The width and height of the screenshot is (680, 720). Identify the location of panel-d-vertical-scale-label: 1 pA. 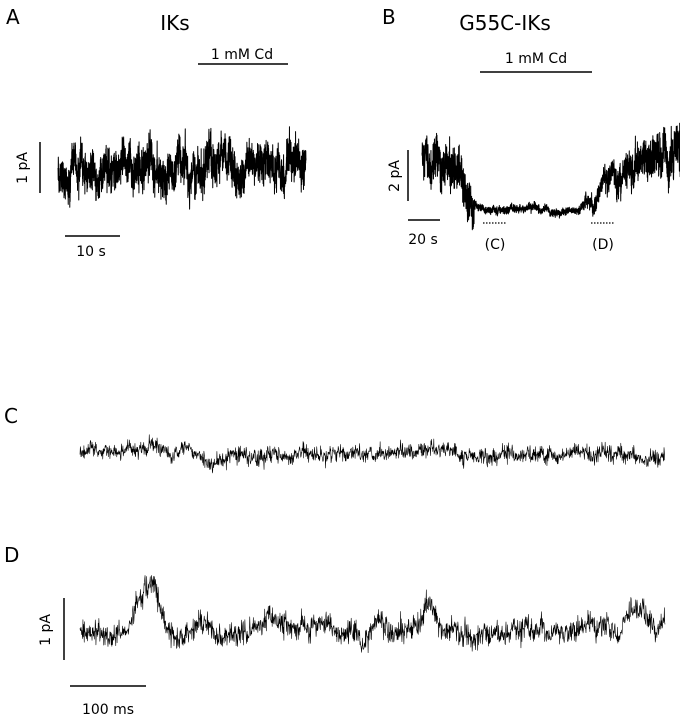
(46, 630).